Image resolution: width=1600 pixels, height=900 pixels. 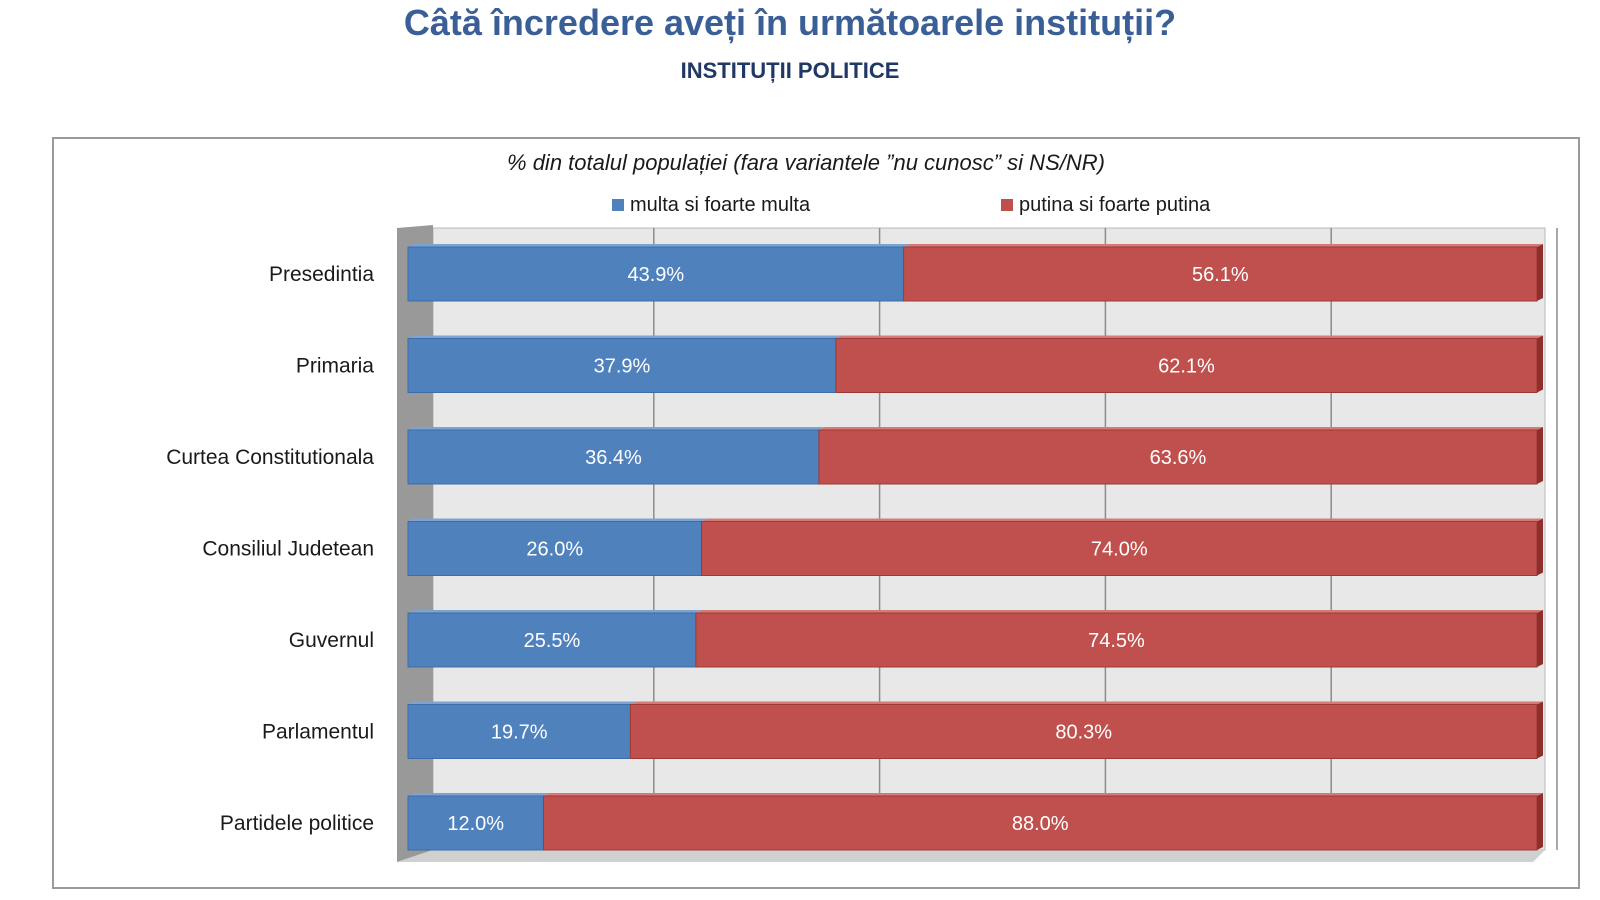 I want to click on category-label: Partidele politice, so click(x=297, y=823).